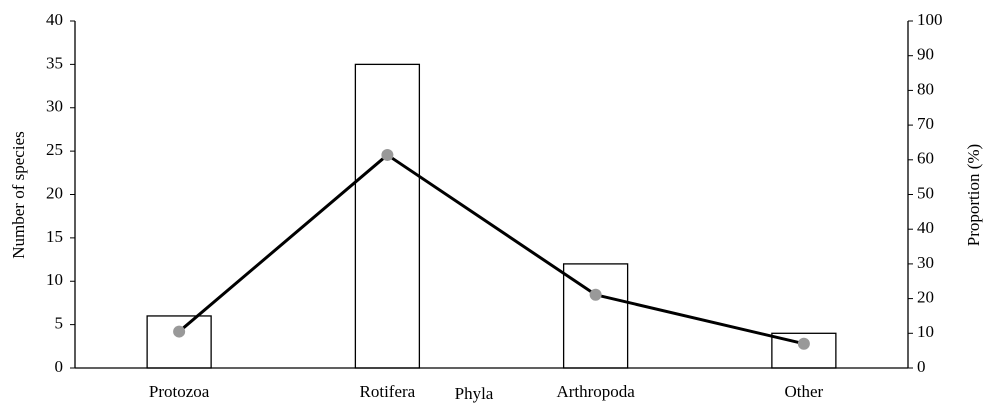 The width and height of the screenshot is (985, 405). Describe the element at coordinates (54, 106) in the screenshot. I see `y-tick-label: 30` at that location.